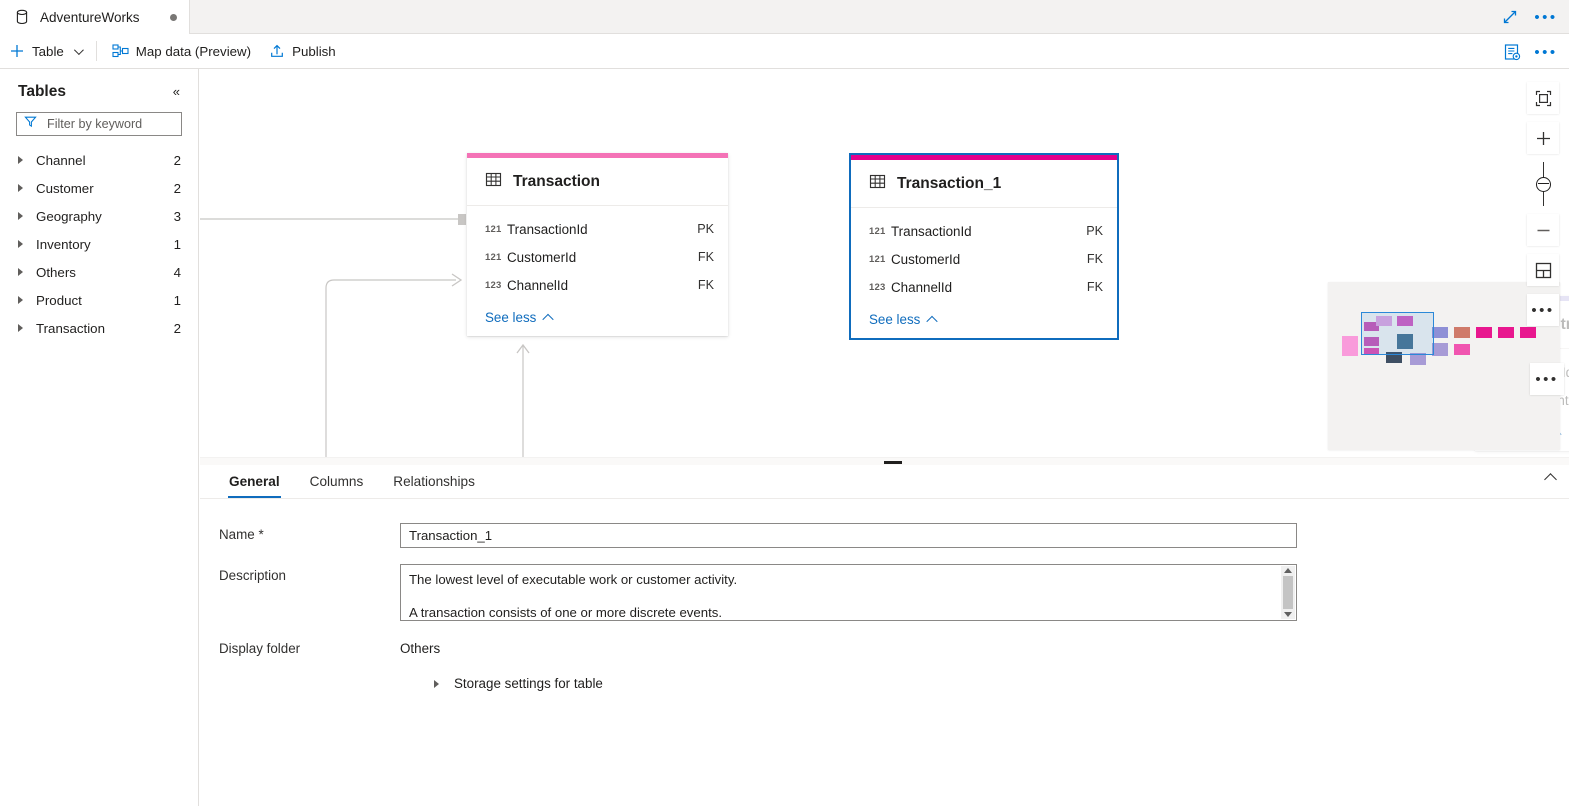  Describe the element at coordinates (1512, 52) in the screenshot. I see `properties-list-icon` at that location.